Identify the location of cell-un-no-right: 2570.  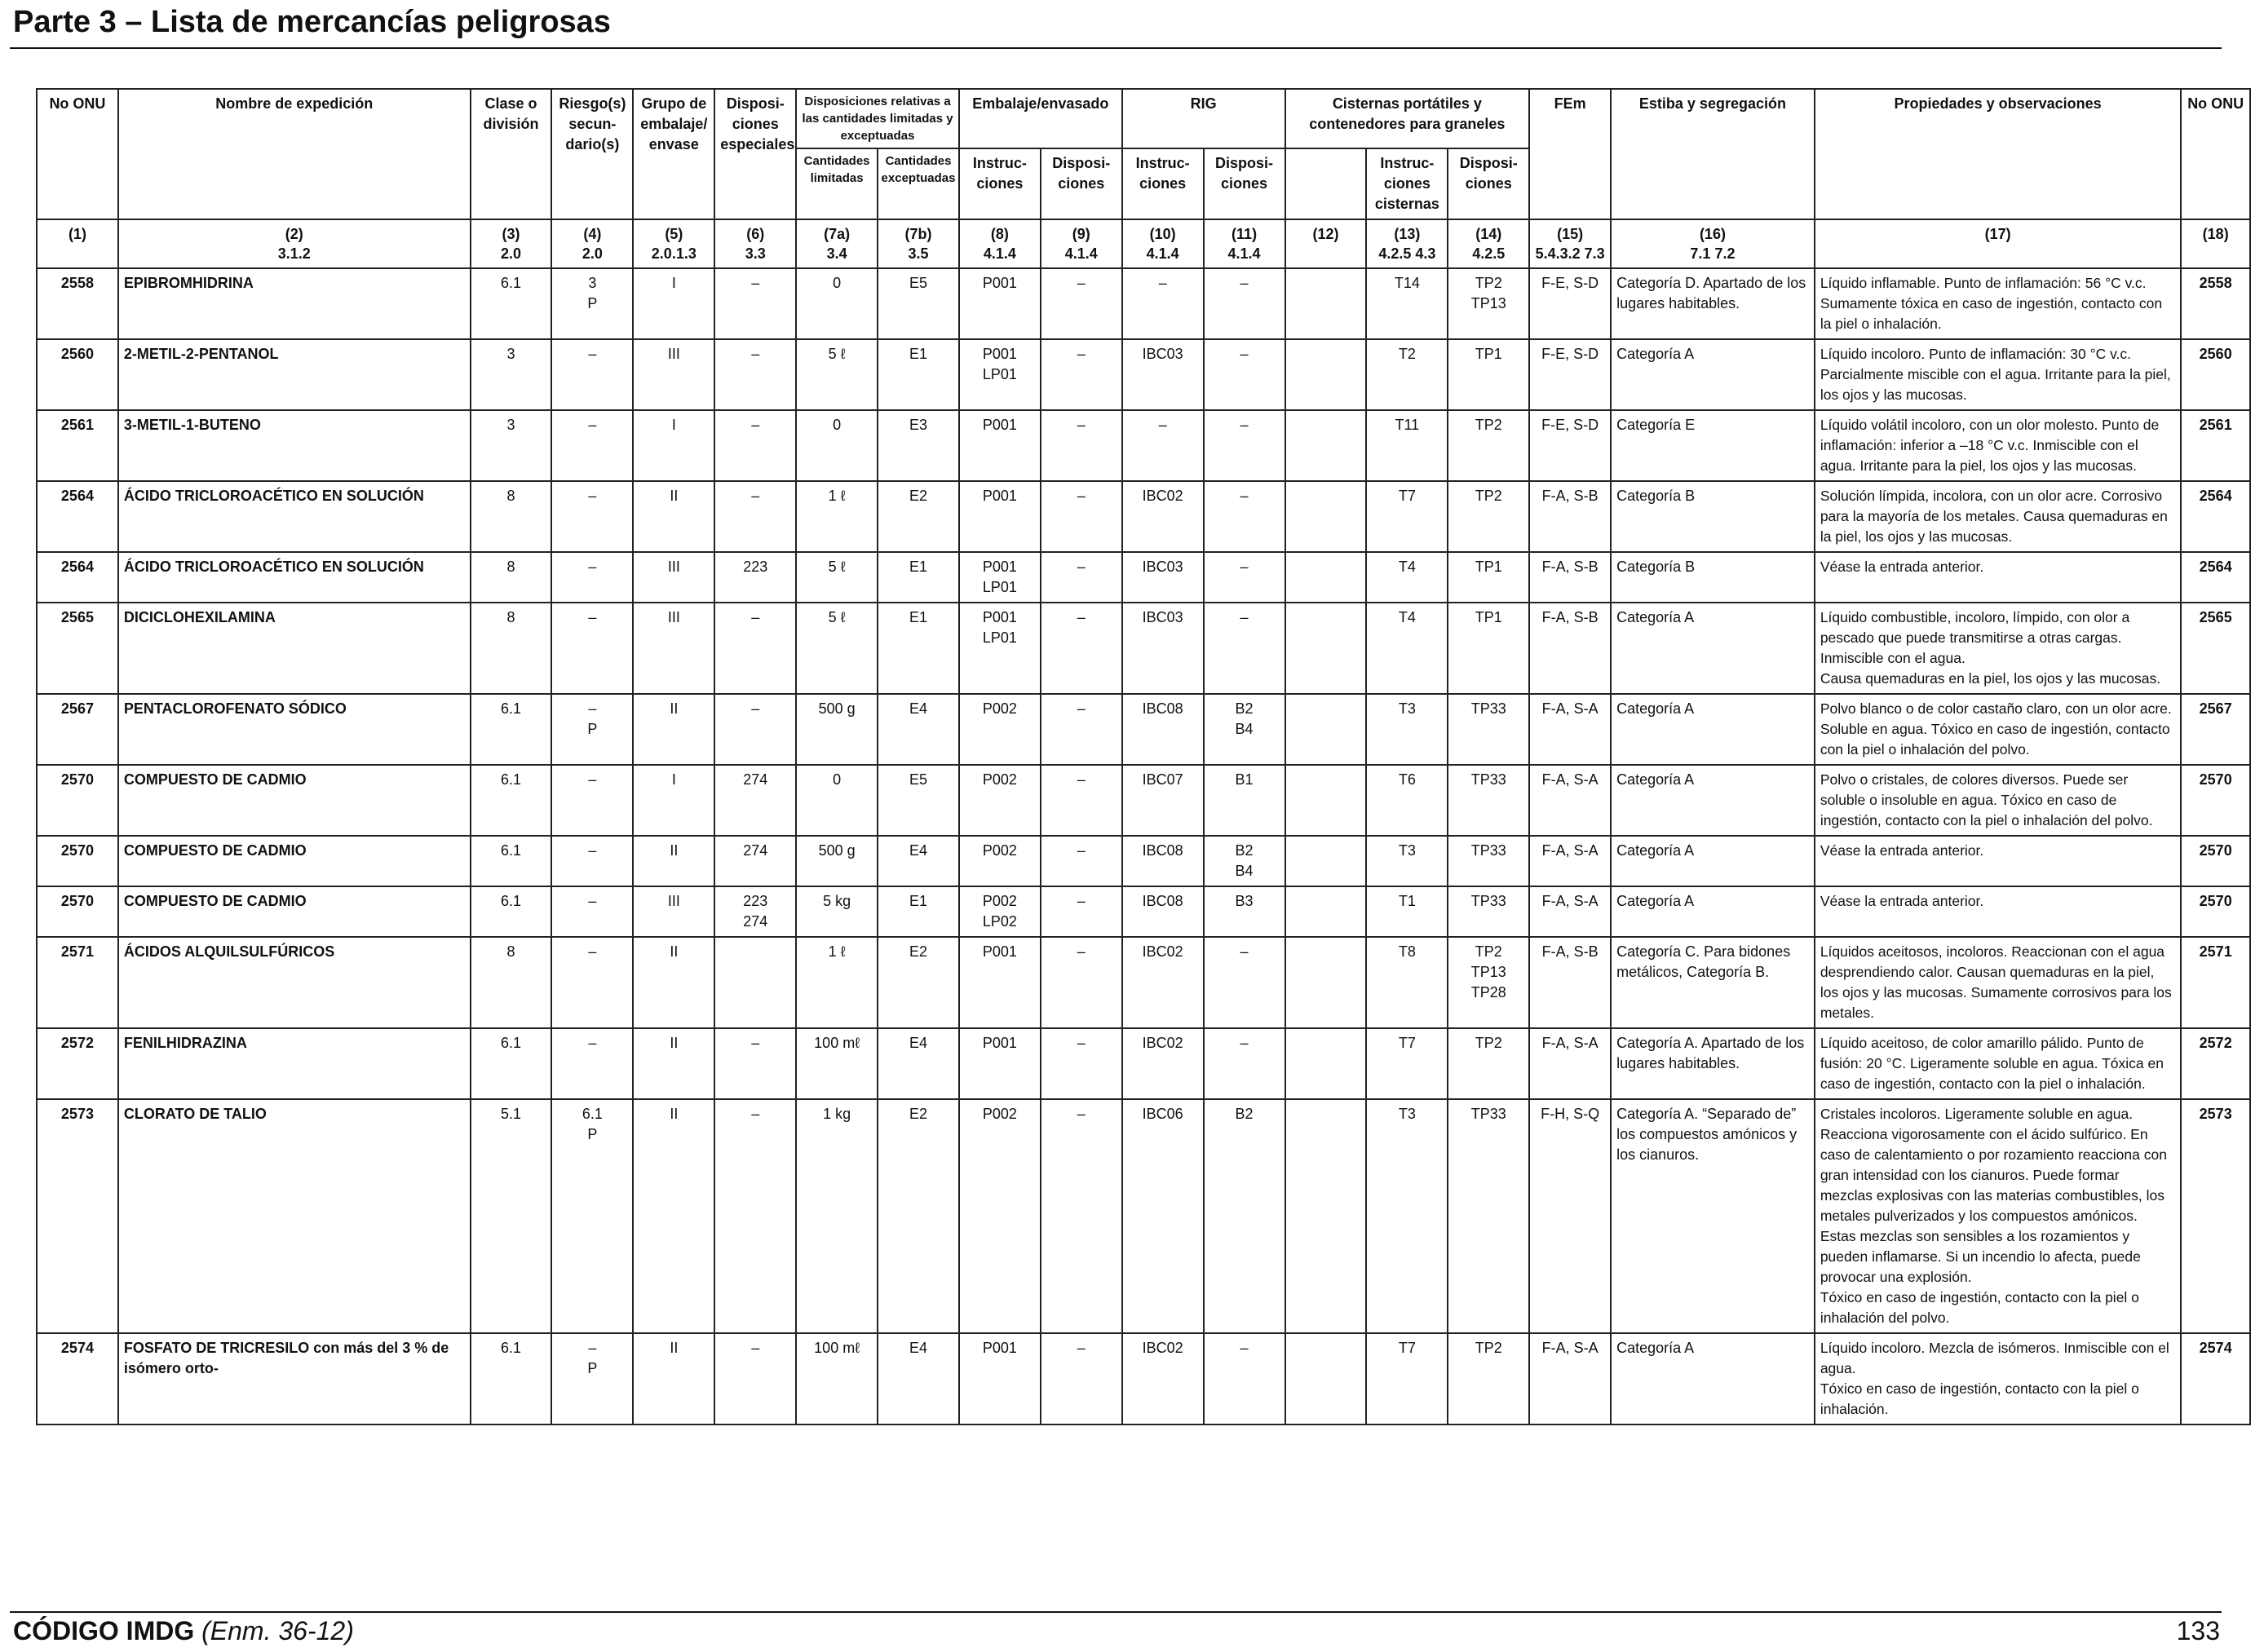
(2215, 912).